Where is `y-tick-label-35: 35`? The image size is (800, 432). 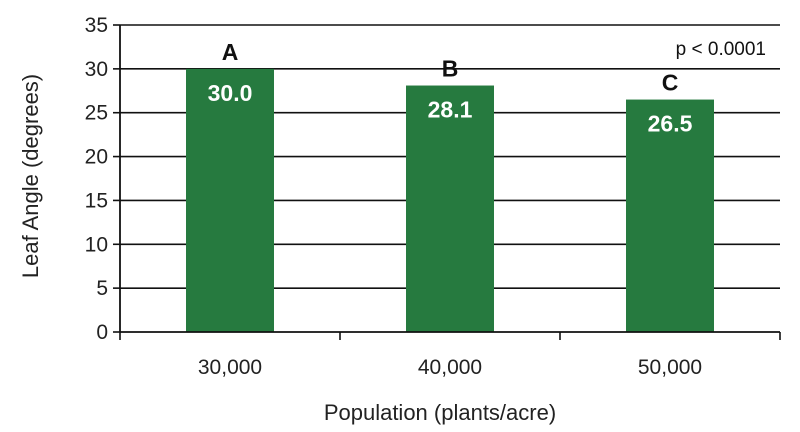 y-tick-label-35: 35 is located at coordinates (96, 25).